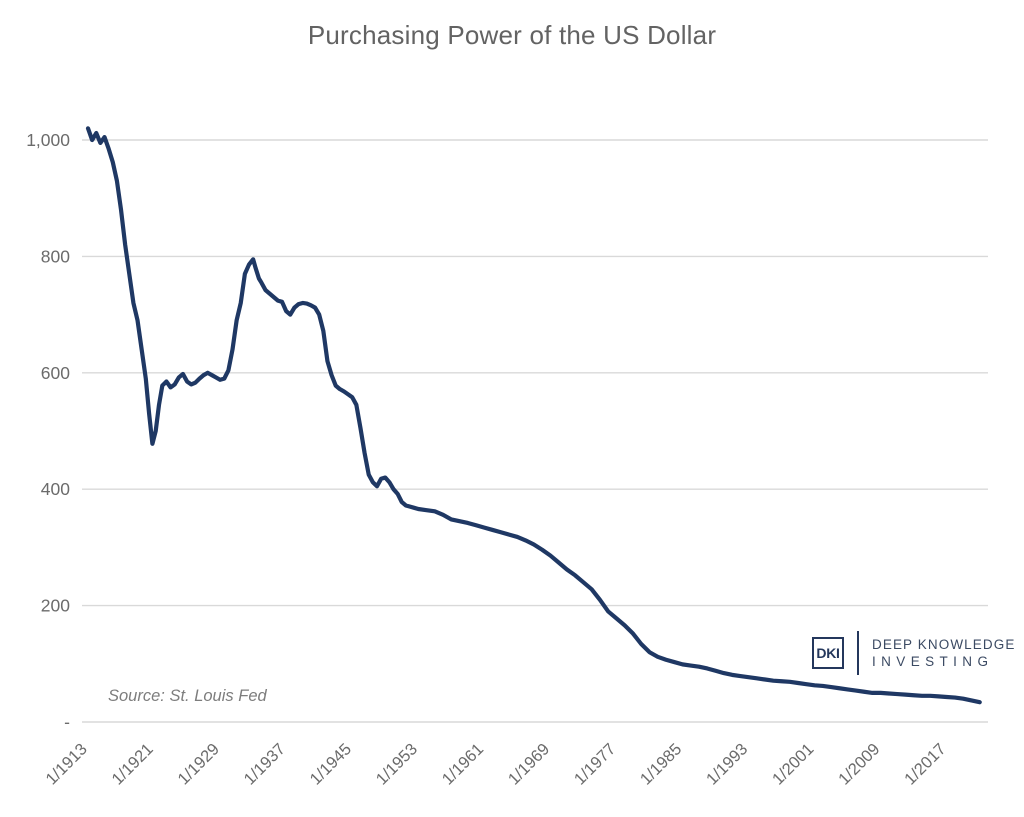 The image size is (1024, 817). Describe the element at coordinates (397, 764) in the screenshot. I see `x-tick-label: 1/1953` at that location.